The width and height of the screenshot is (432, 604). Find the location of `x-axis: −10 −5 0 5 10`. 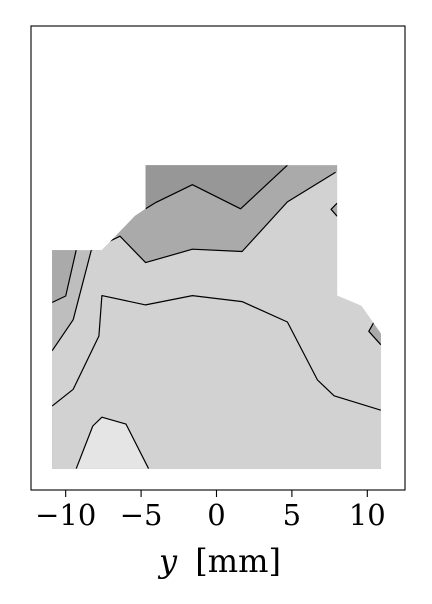

x-axis: −10 −5 0 5 10 is located at coordinates (210, 511).